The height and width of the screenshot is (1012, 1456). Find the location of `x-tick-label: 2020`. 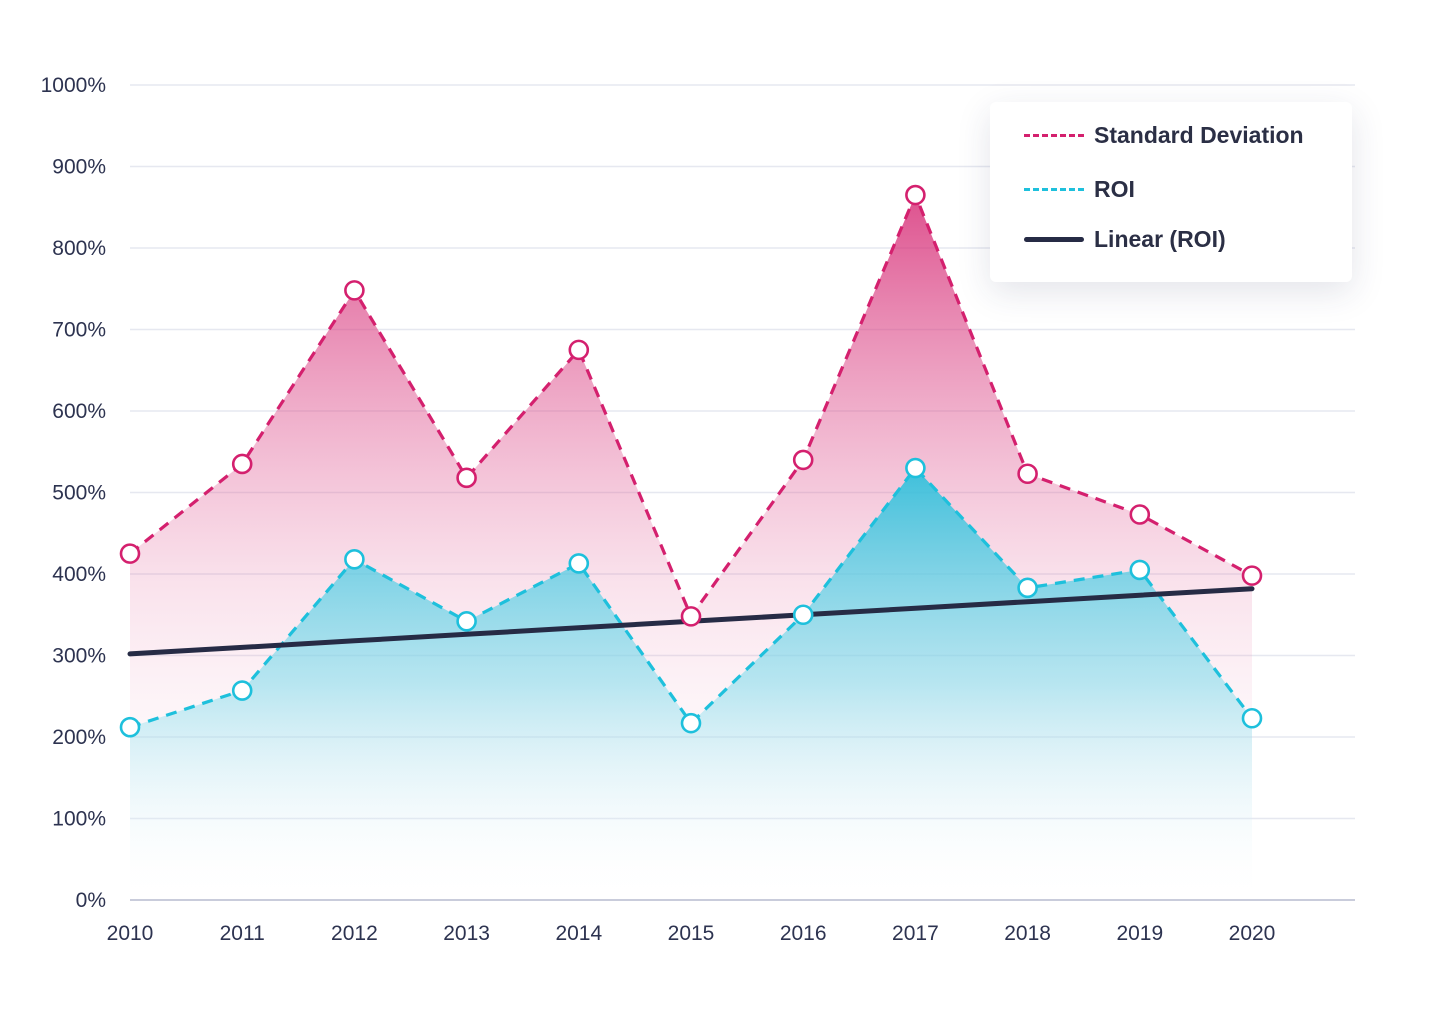

x-tick-label: 2020 is located at coordinates (1252, 933).